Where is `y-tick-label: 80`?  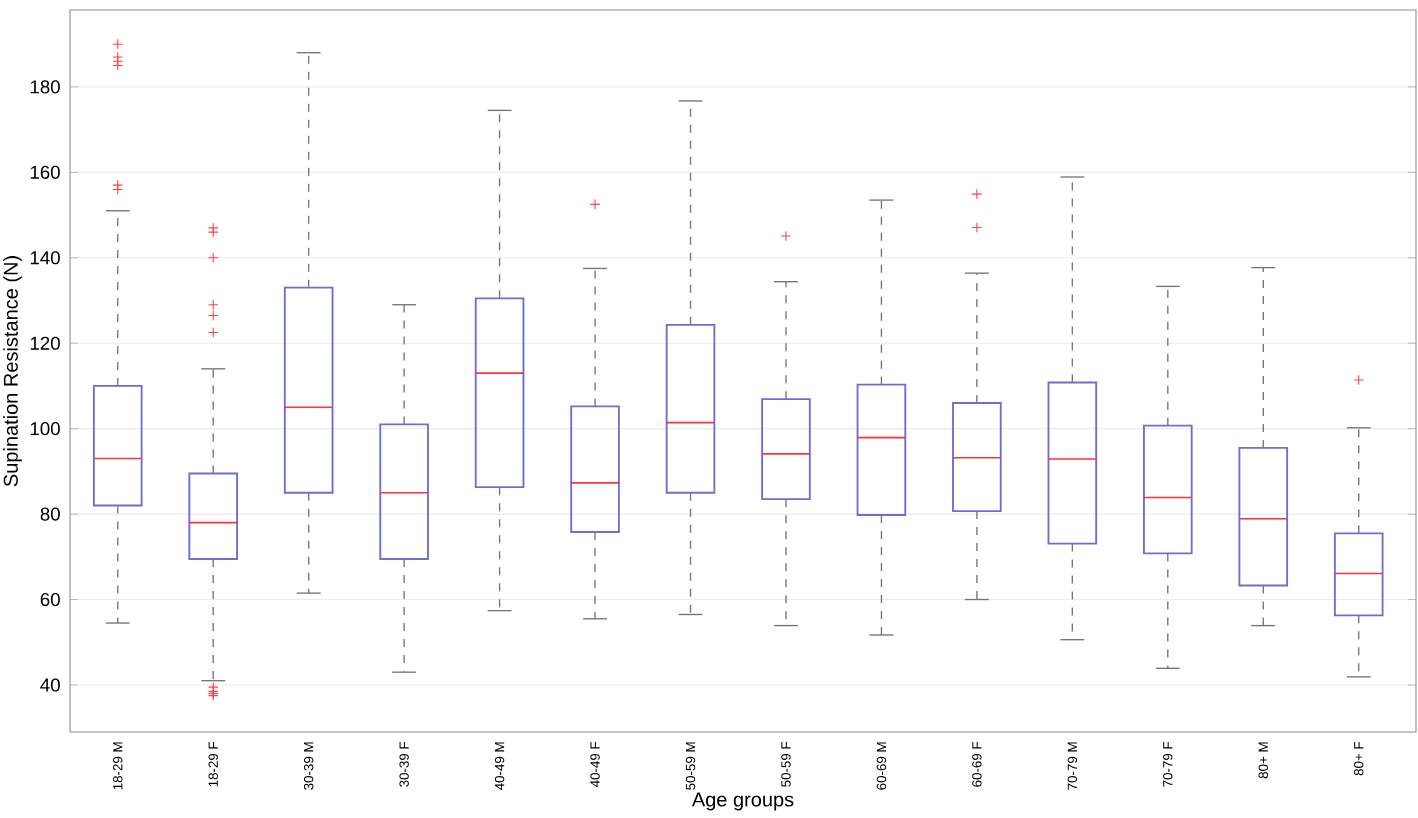
y-tick-label: 80 is located at coordinates (50, 514).